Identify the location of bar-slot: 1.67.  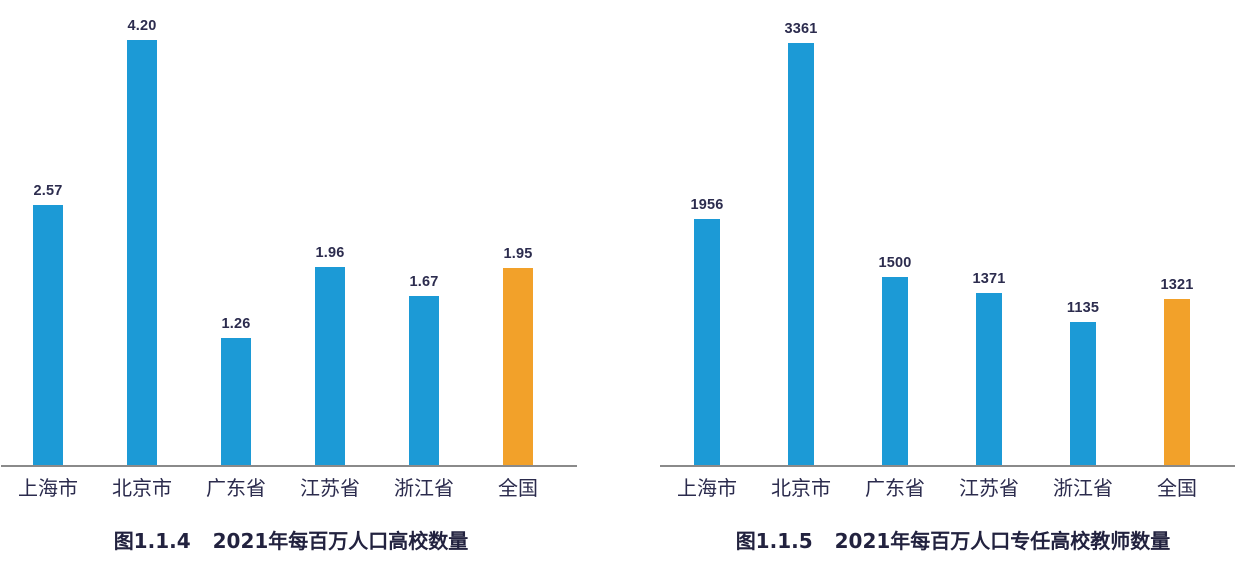
(424, 232).